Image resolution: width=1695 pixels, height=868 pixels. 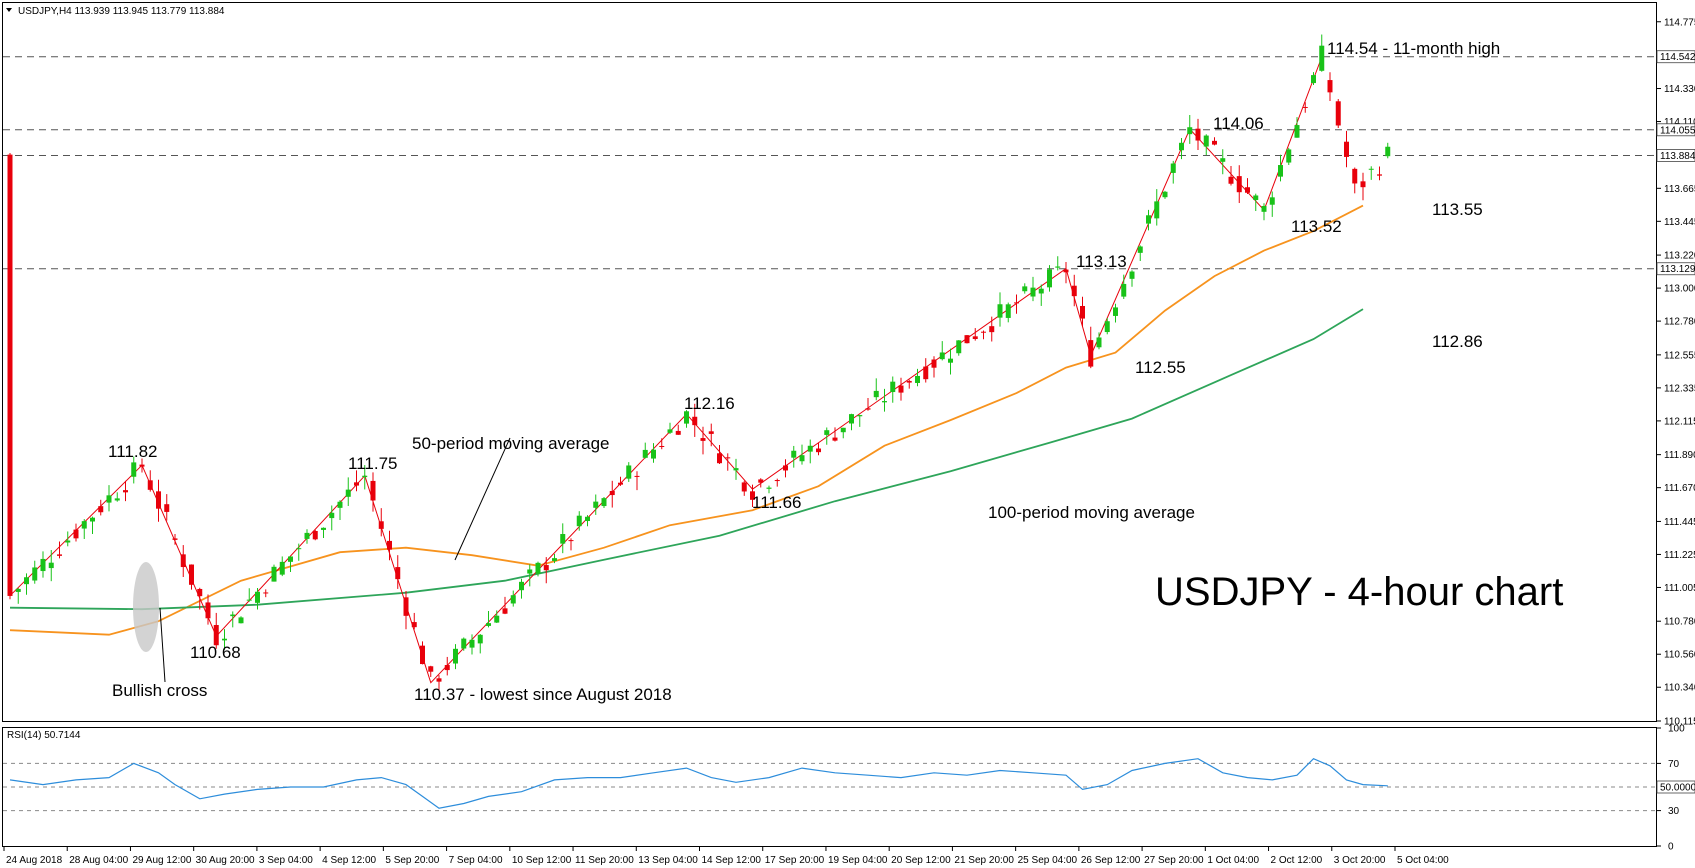 What do you see at coordinates (668, 860) in the screenshot?
I see `x-tick-label-10: 13 Sep 04:00` at bounding box center [668, 860].